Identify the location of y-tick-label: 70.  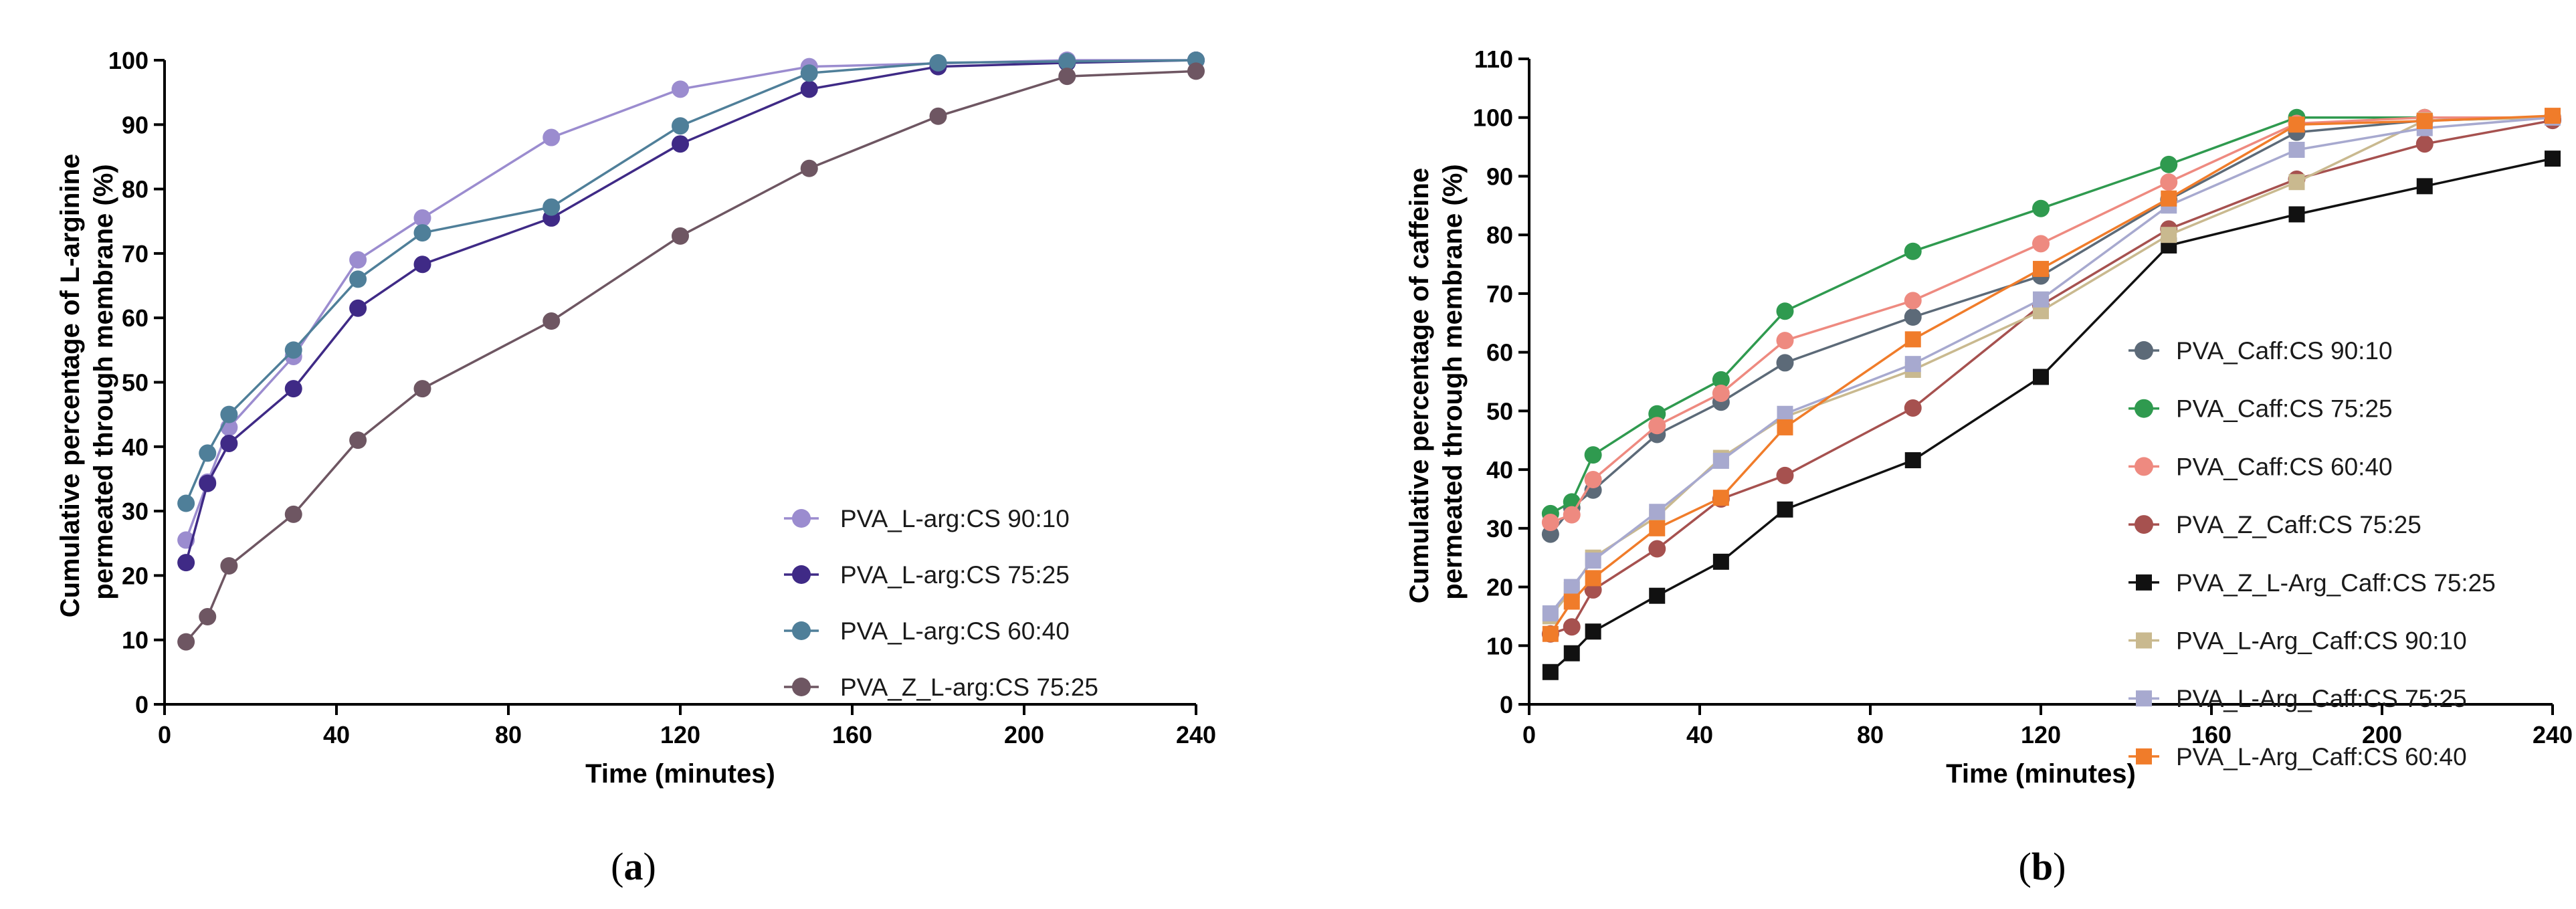
(1499, 294).